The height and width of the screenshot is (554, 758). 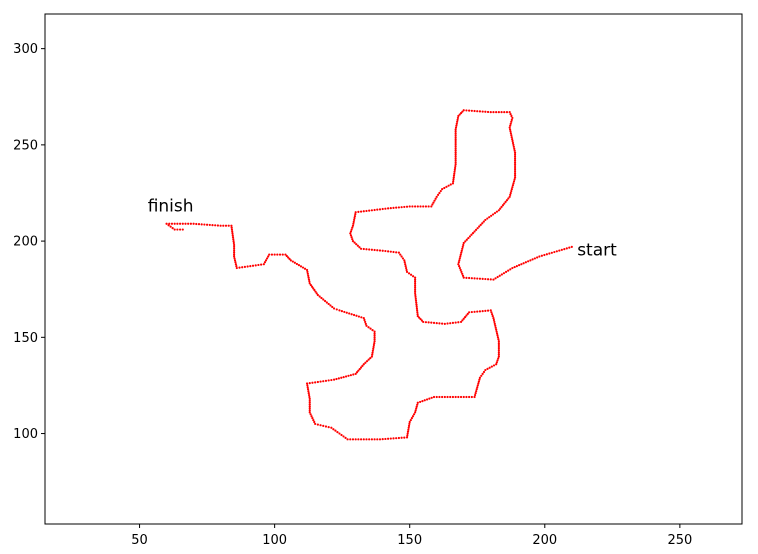 What do you see at coordinates (274, 540) in the screenshot?
I see `x-tick-label: 100` at bounding box center [274, 540].